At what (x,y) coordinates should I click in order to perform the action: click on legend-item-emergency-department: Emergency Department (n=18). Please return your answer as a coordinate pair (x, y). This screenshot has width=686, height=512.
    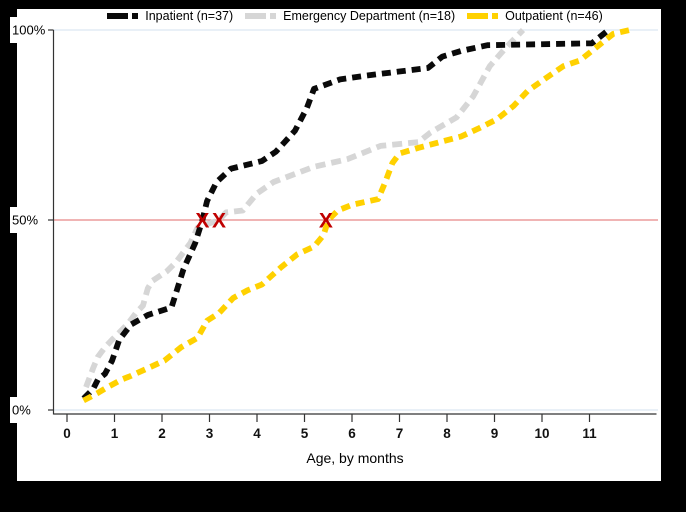
    Looking at the image, I should click on (350, 16).